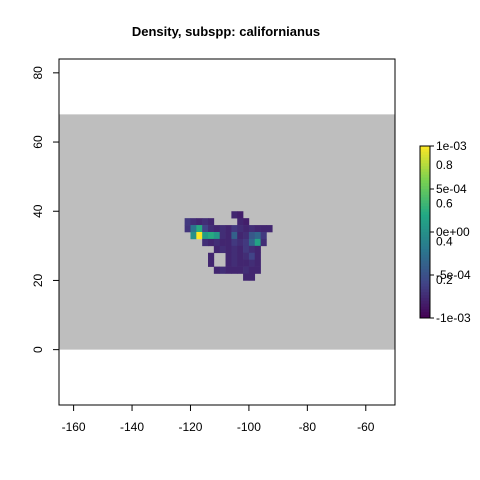 The width and height of the screenshot is (480, 480). Describe the element at coordinates (218, 419) in the screenshot. I see `x-axis: -160 -140 -120 -100 -80 -60` at that location.